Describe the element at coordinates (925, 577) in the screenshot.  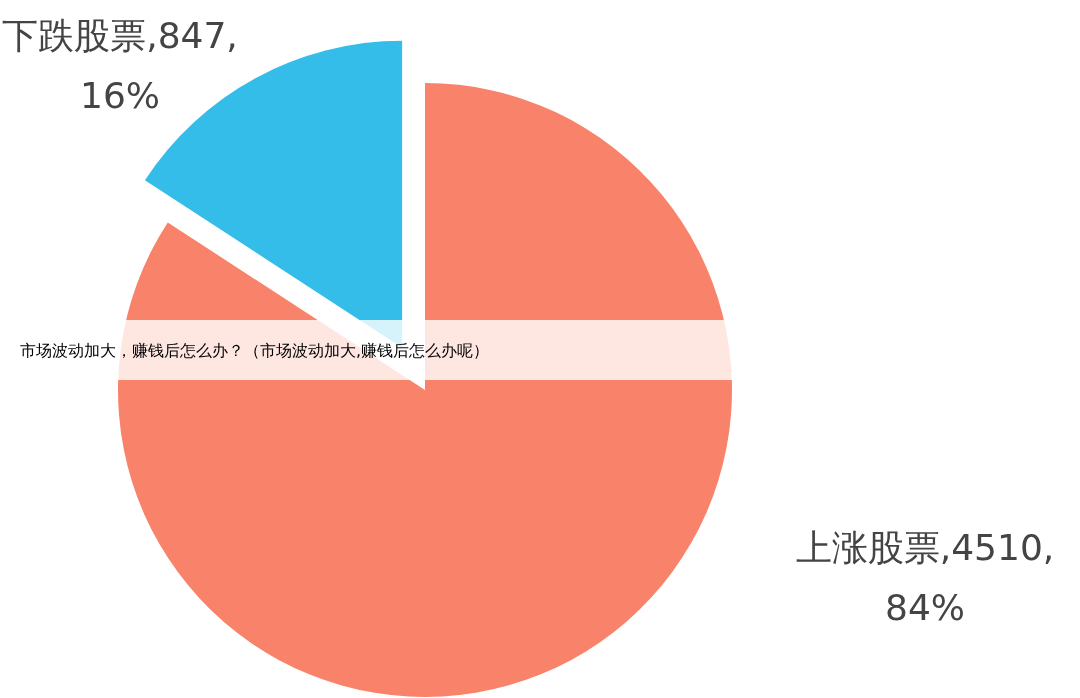
I see `slice-label: 上涨股票,4510, 84%` at that location.